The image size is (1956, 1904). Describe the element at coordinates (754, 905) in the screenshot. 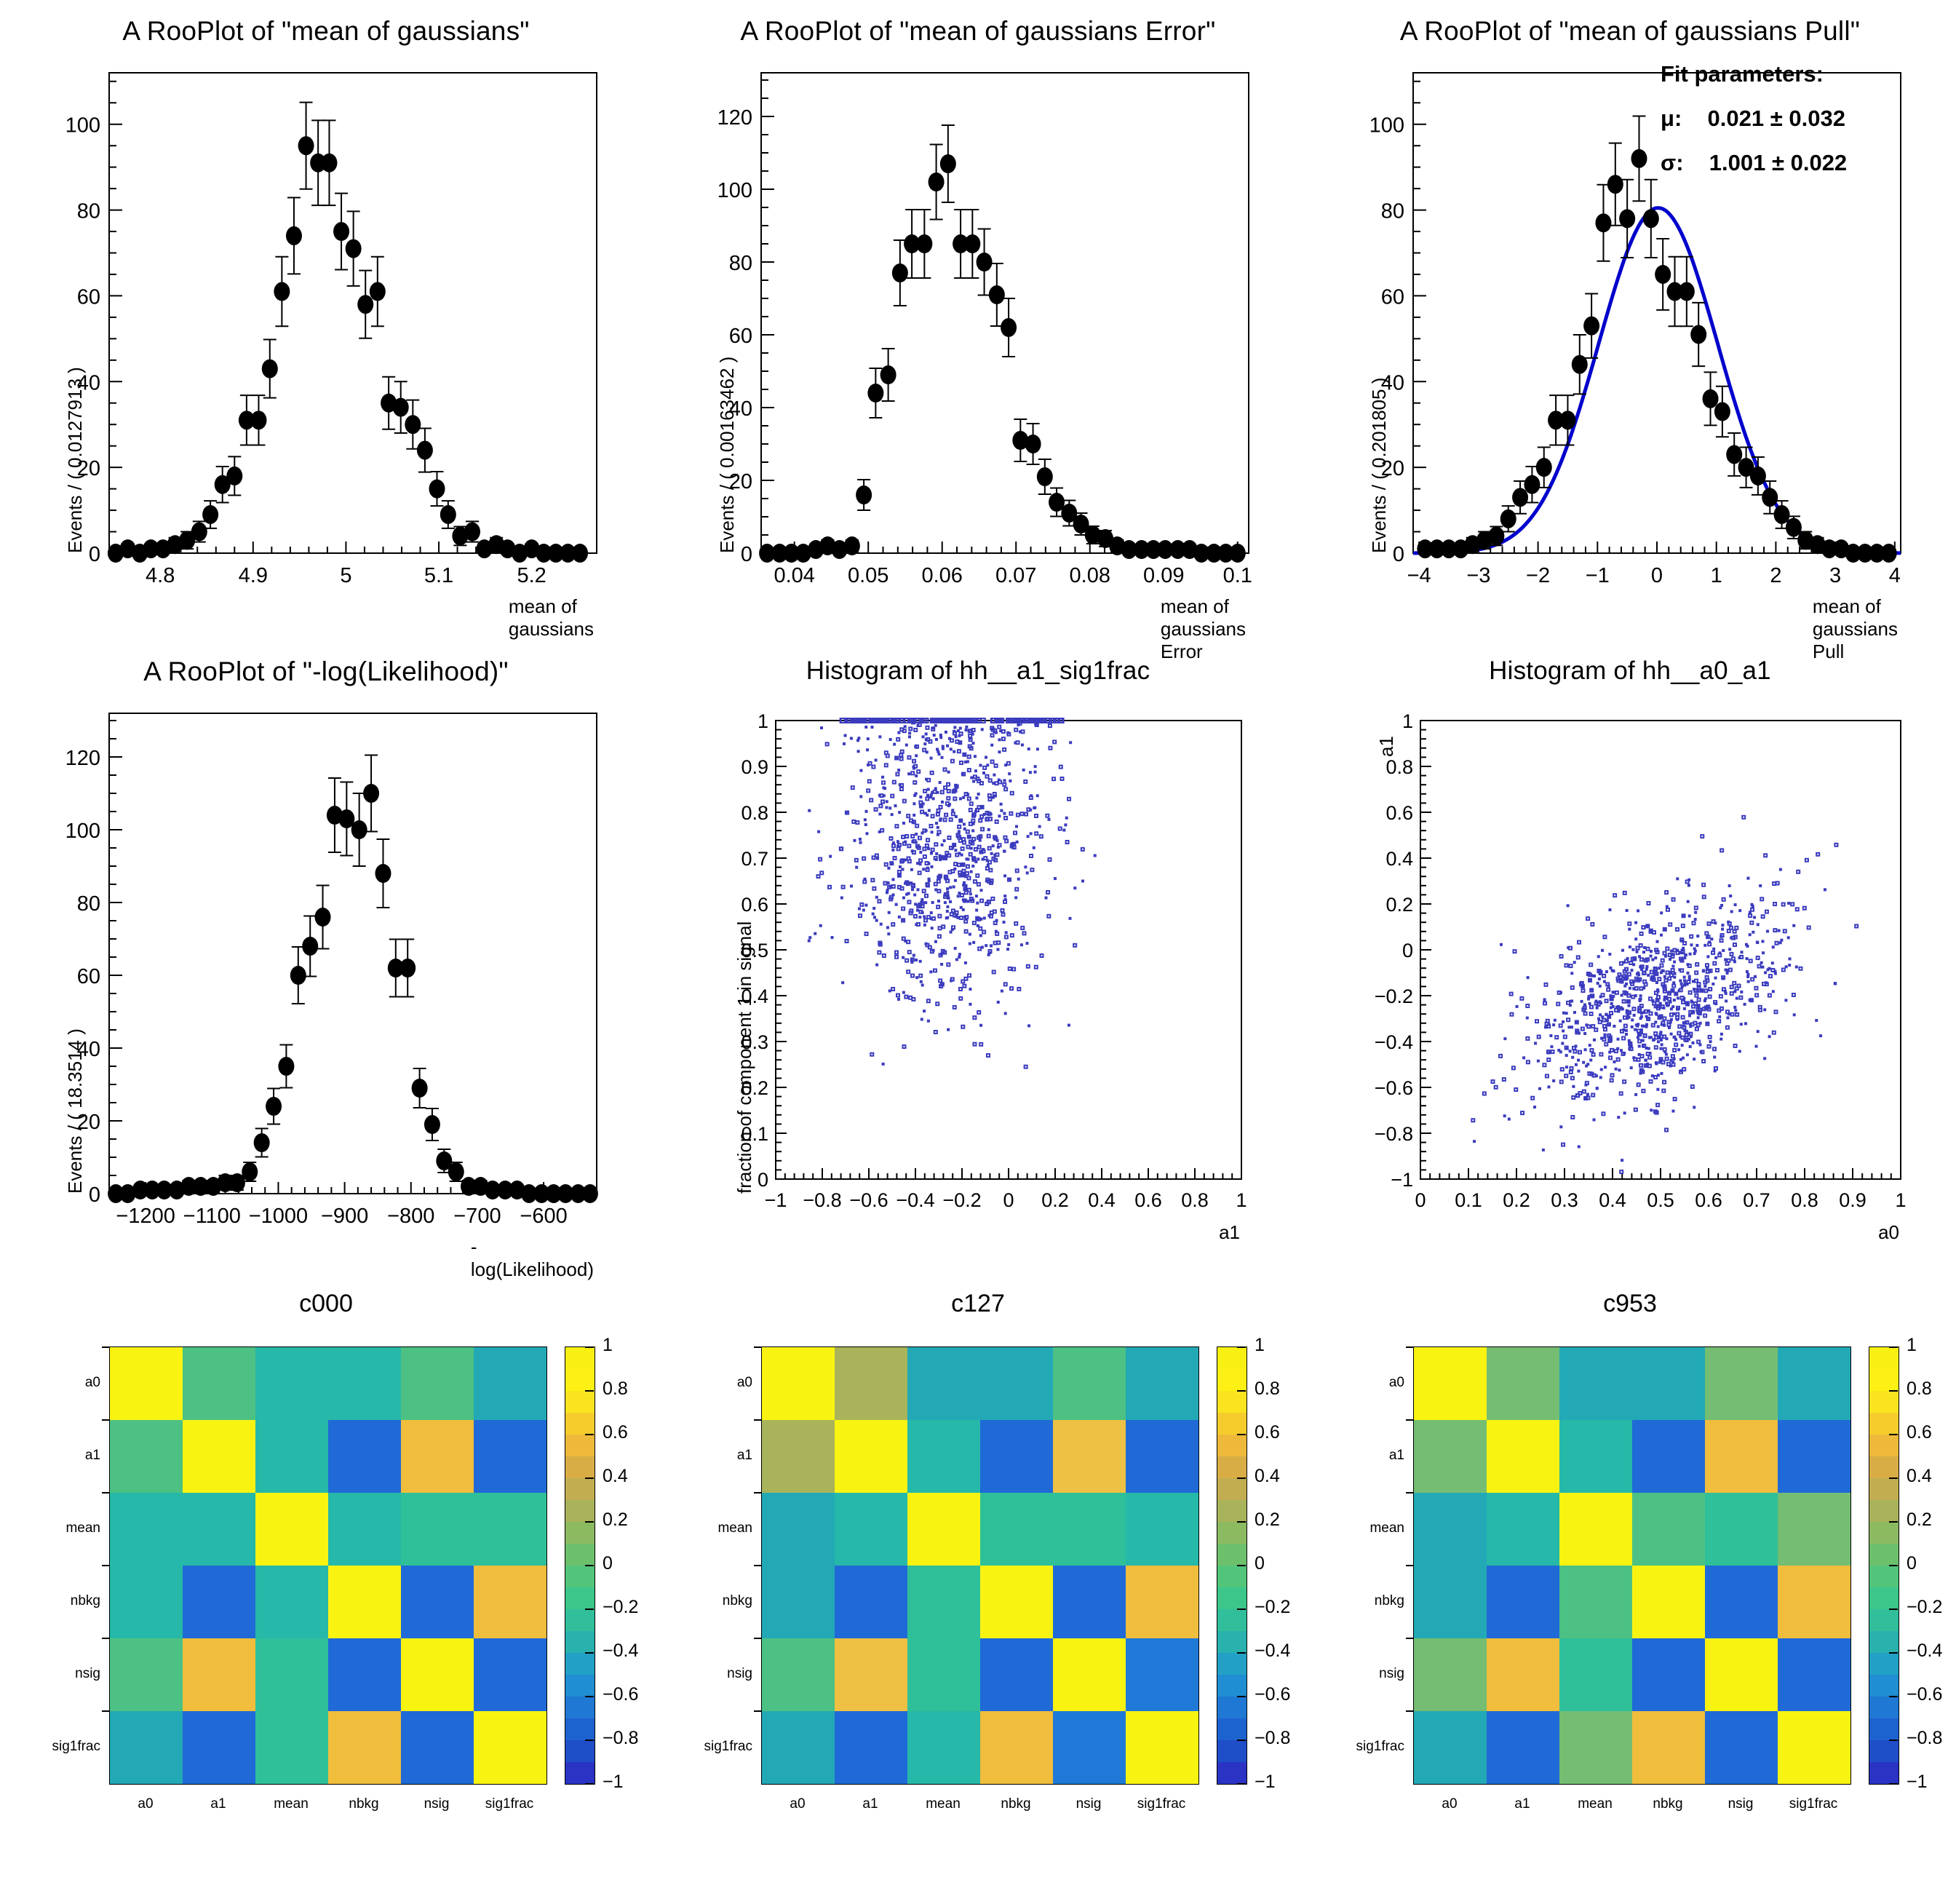

I see `y-tick-label: 0.6` at that location.